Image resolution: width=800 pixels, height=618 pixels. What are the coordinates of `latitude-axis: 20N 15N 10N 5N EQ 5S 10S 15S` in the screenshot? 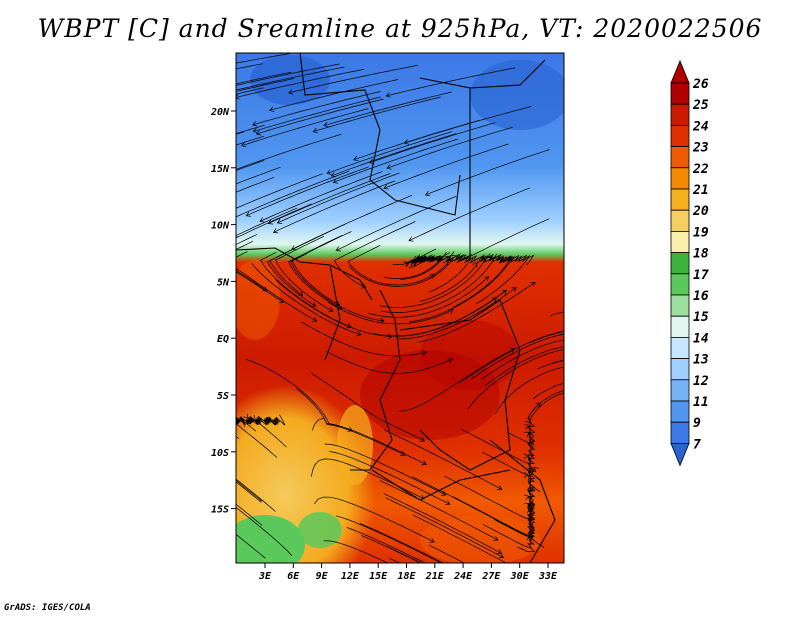 It's located at (223, 311).